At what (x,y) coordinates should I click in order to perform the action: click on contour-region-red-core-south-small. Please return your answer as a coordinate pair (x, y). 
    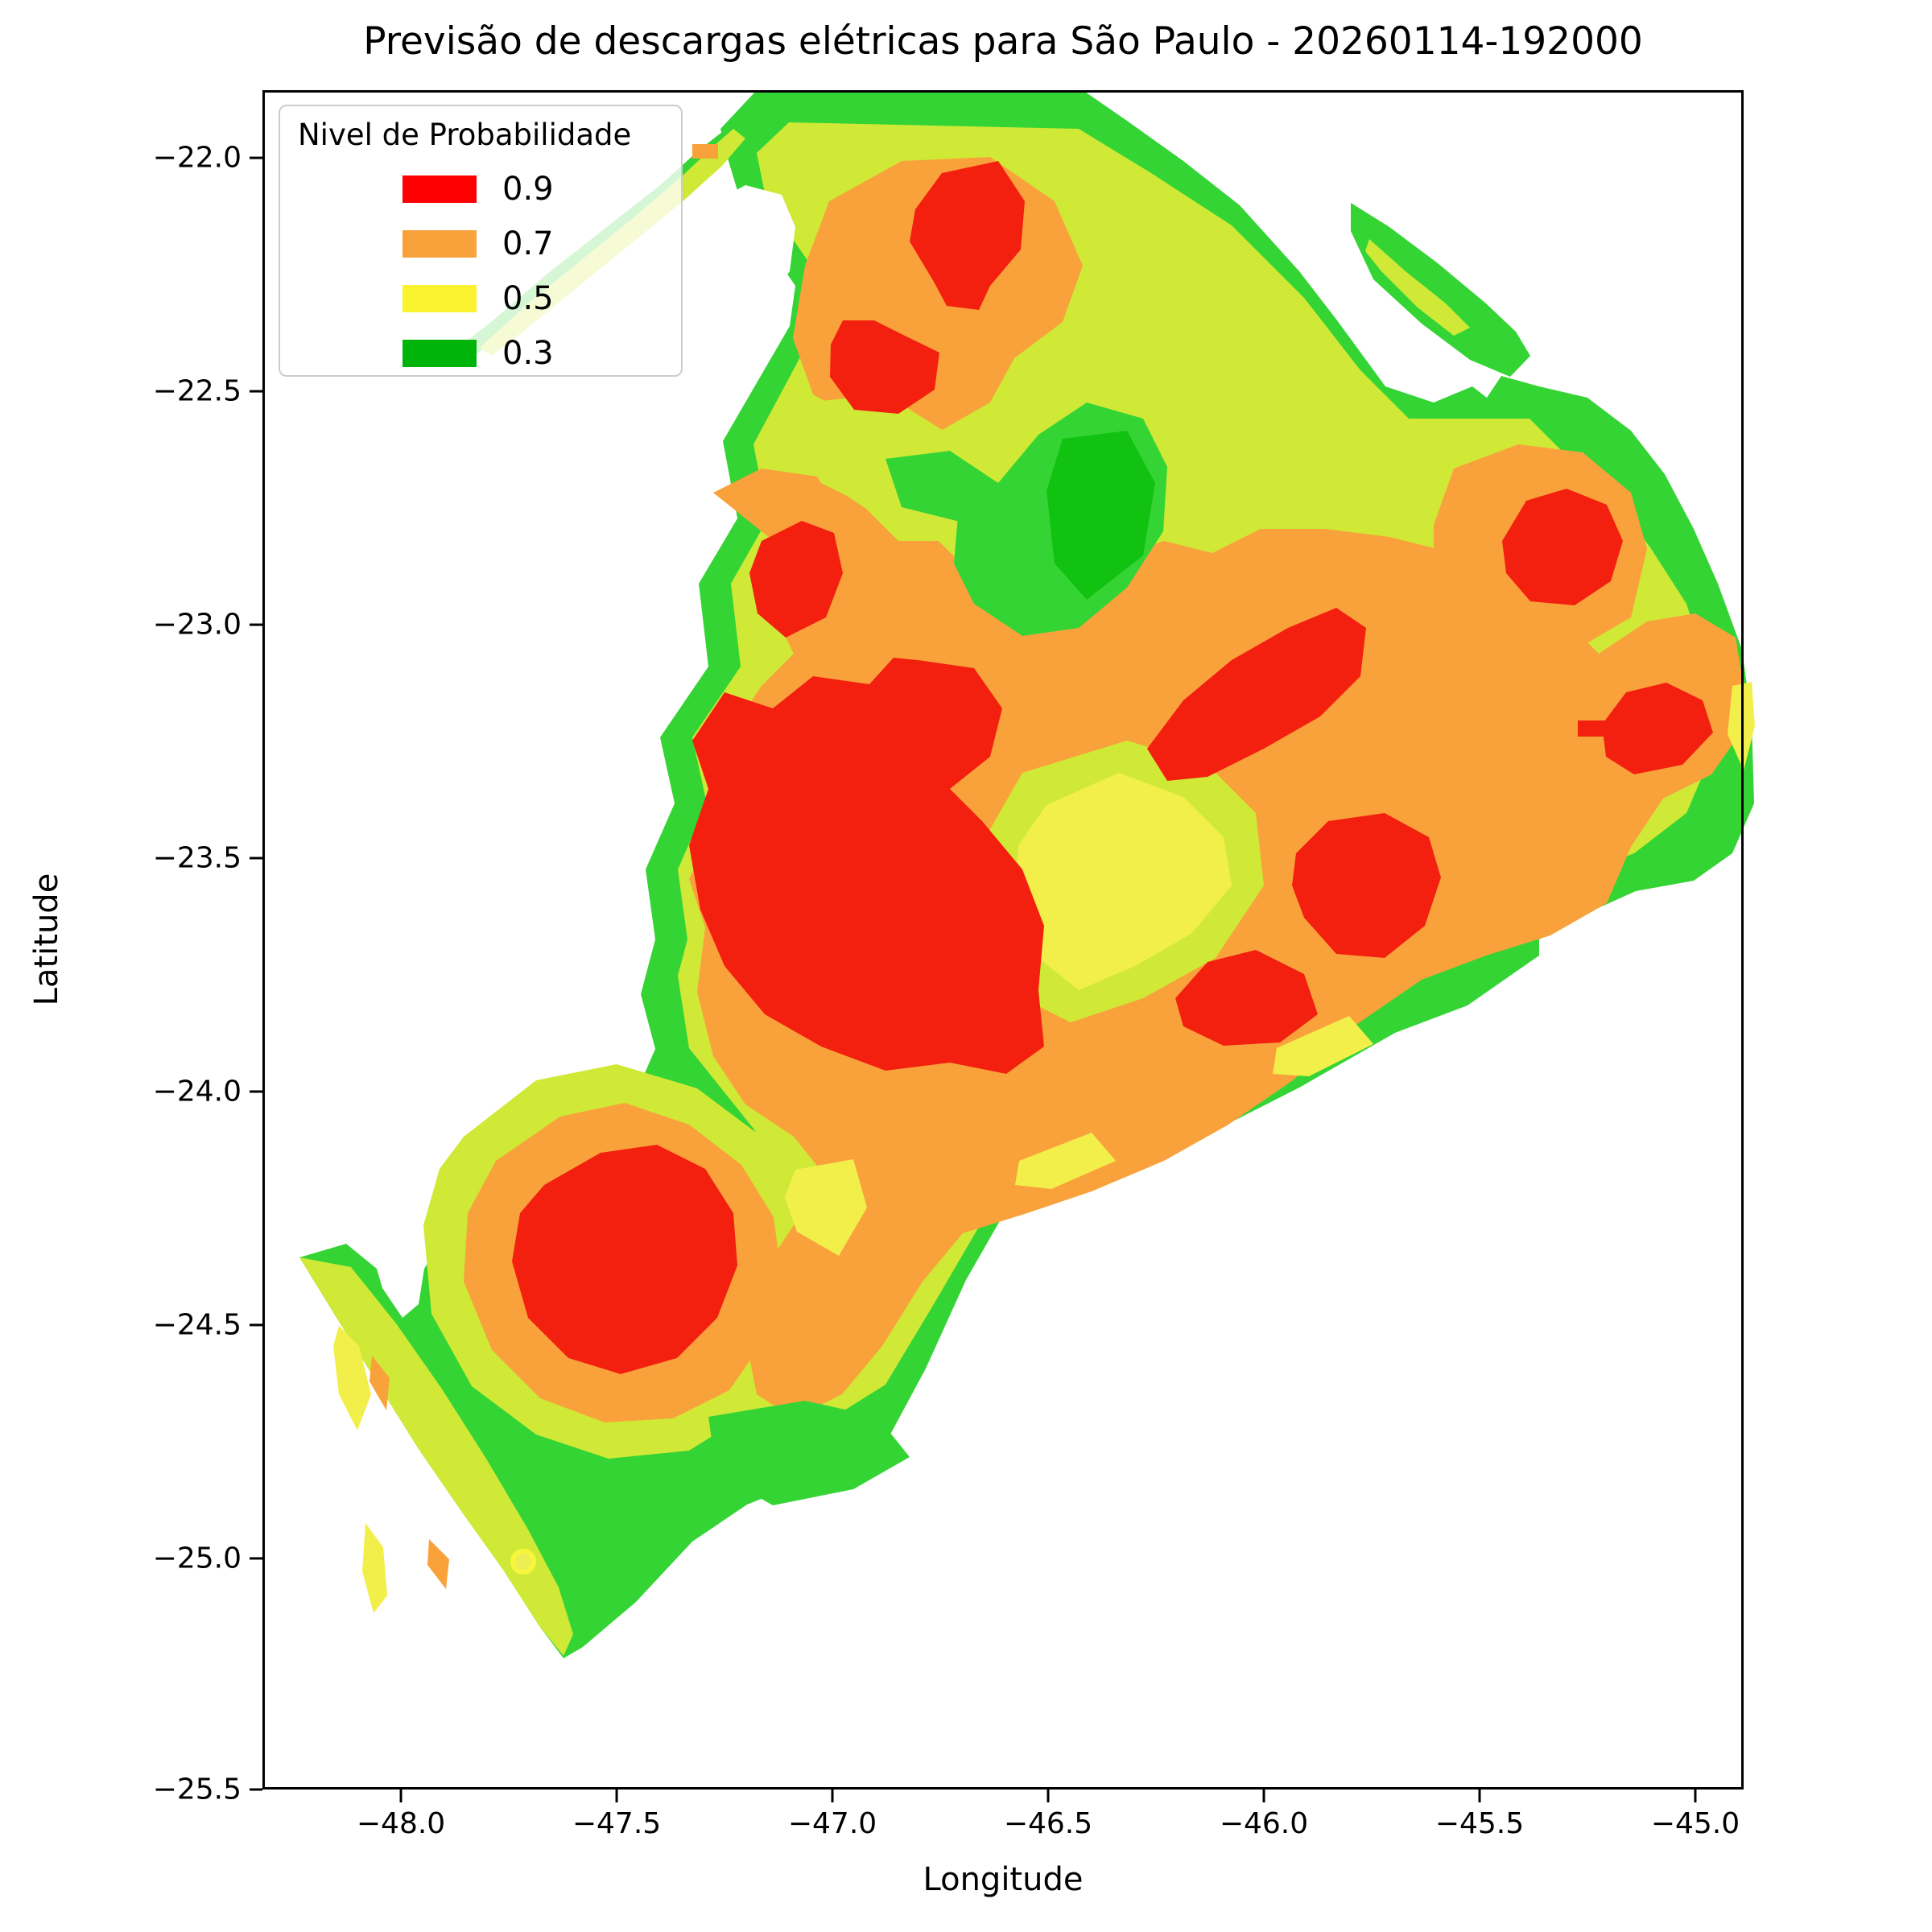
    Looking at the image, I should click on (1246, 998).